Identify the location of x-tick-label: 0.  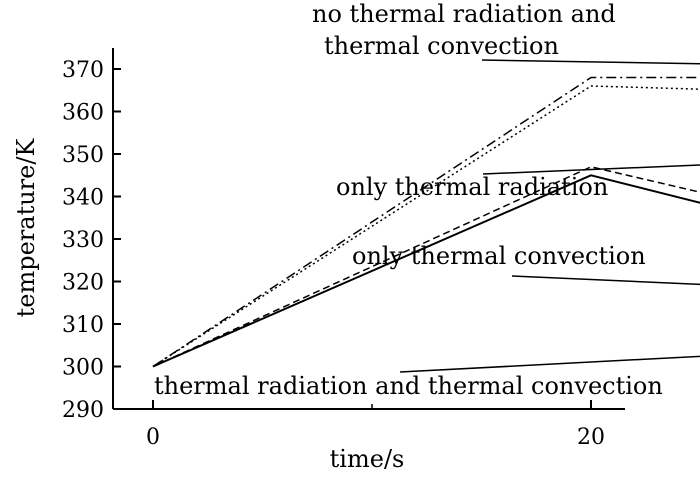
(153, 437).